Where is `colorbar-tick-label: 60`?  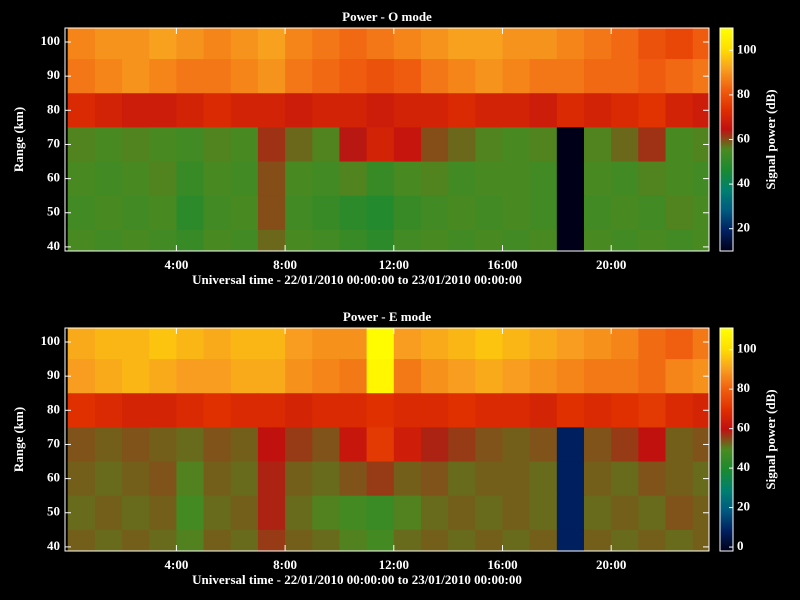
colorbar-tick-label: 60 is located at coordinates (743, 137).